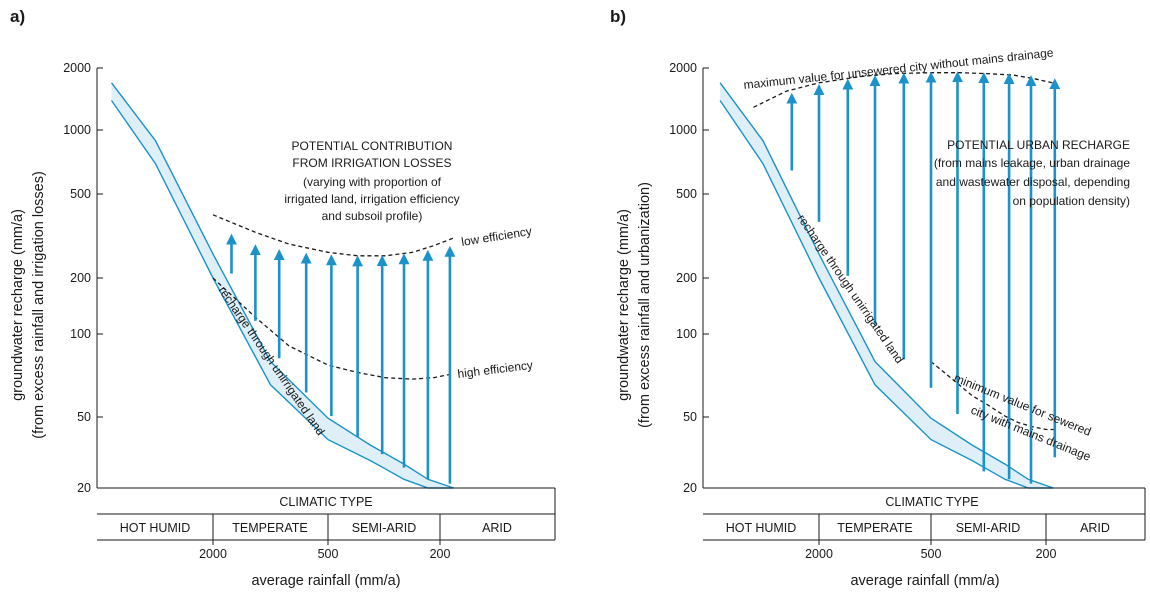 The height and width of the screenshot is (593, 1150). I want to click on annotation-line: on population density), so click(1071, 201).